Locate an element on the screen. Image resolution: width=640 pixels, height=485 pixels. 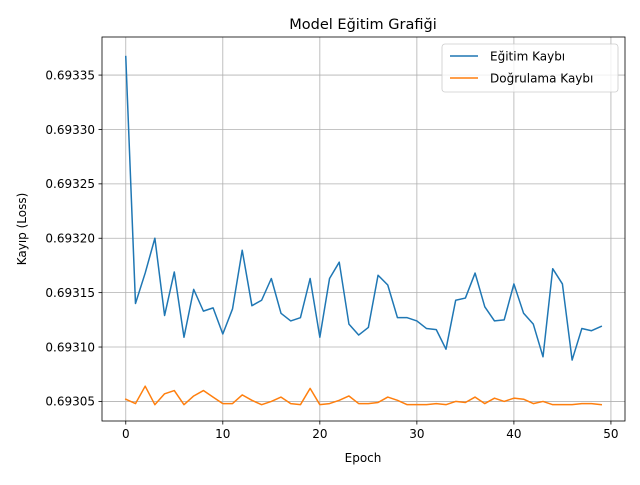
y-tick-label: 0.69310 is located at coordinates (70, 347).